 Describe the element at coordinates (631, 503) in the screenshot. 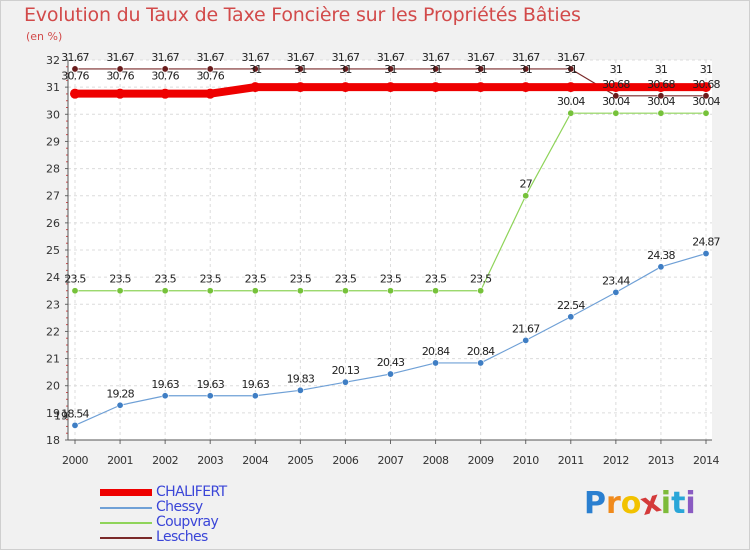

I see `logo-letter: o` at that location.